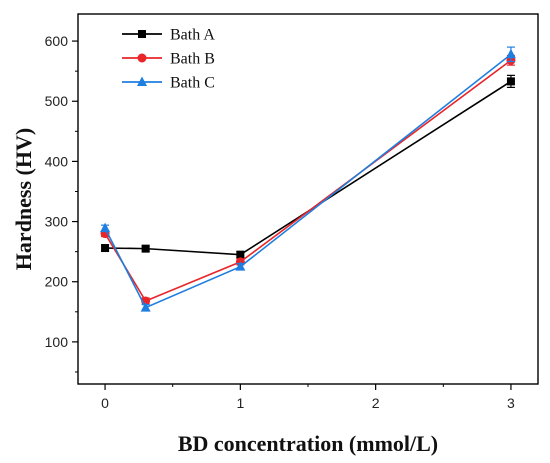 The height and width of the screenshot is (463, 550). I want to click on legend-item: Bath B, so click(168, 59).